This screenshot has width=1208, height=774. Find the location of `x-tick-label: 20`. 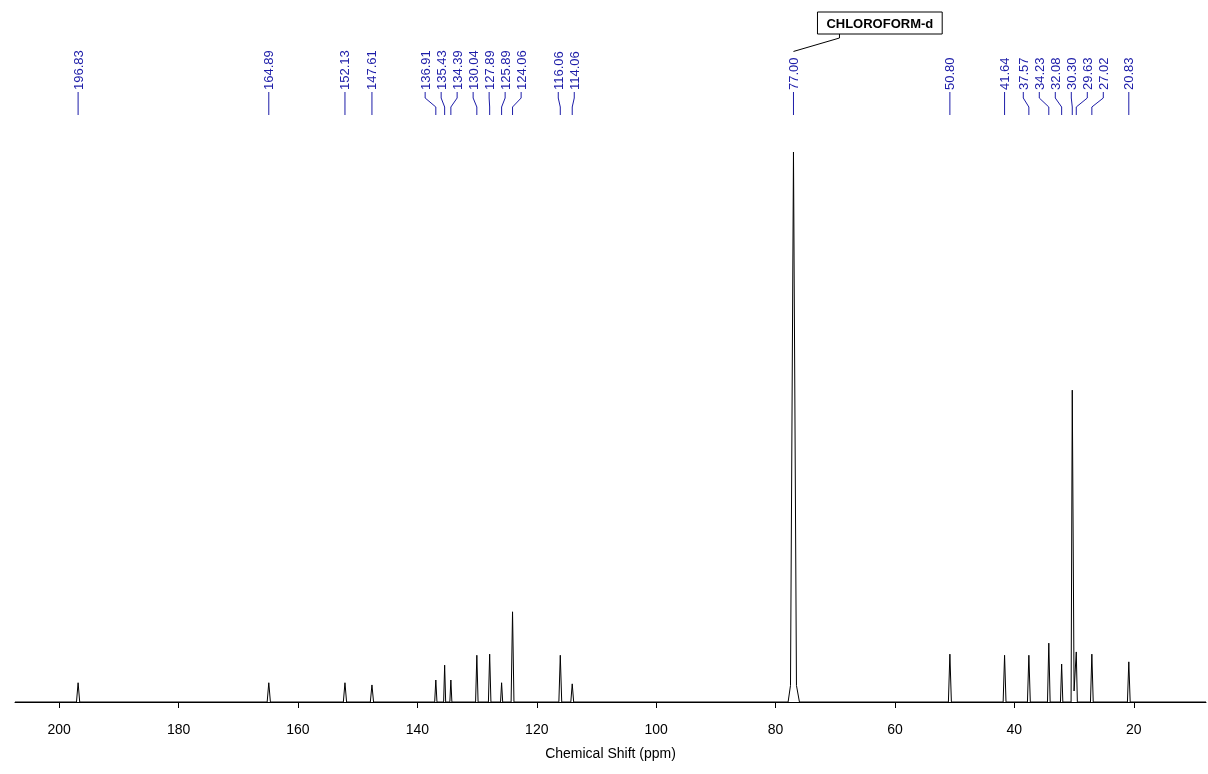

x-tick-label: 20 is located at coordinates (1133, 729).